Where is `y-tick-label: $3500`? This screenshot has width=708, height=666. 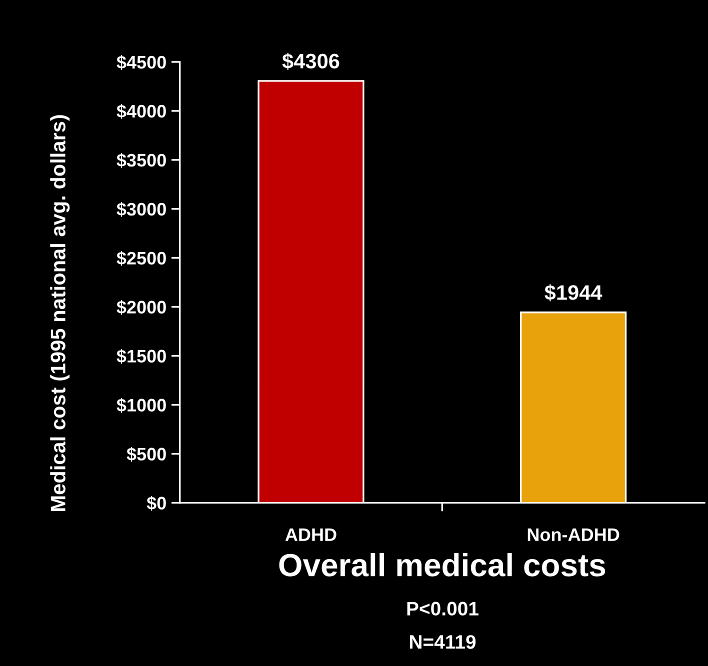 y-tick-label: $3500 is located at coordinates (141, 160).